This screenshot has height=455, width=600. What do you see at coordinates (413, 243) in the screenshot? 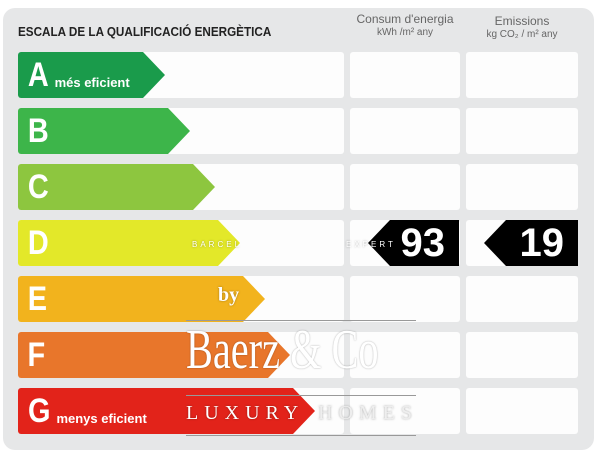
I see `energy-value-badge: 93` at bounding box center [413, 243].